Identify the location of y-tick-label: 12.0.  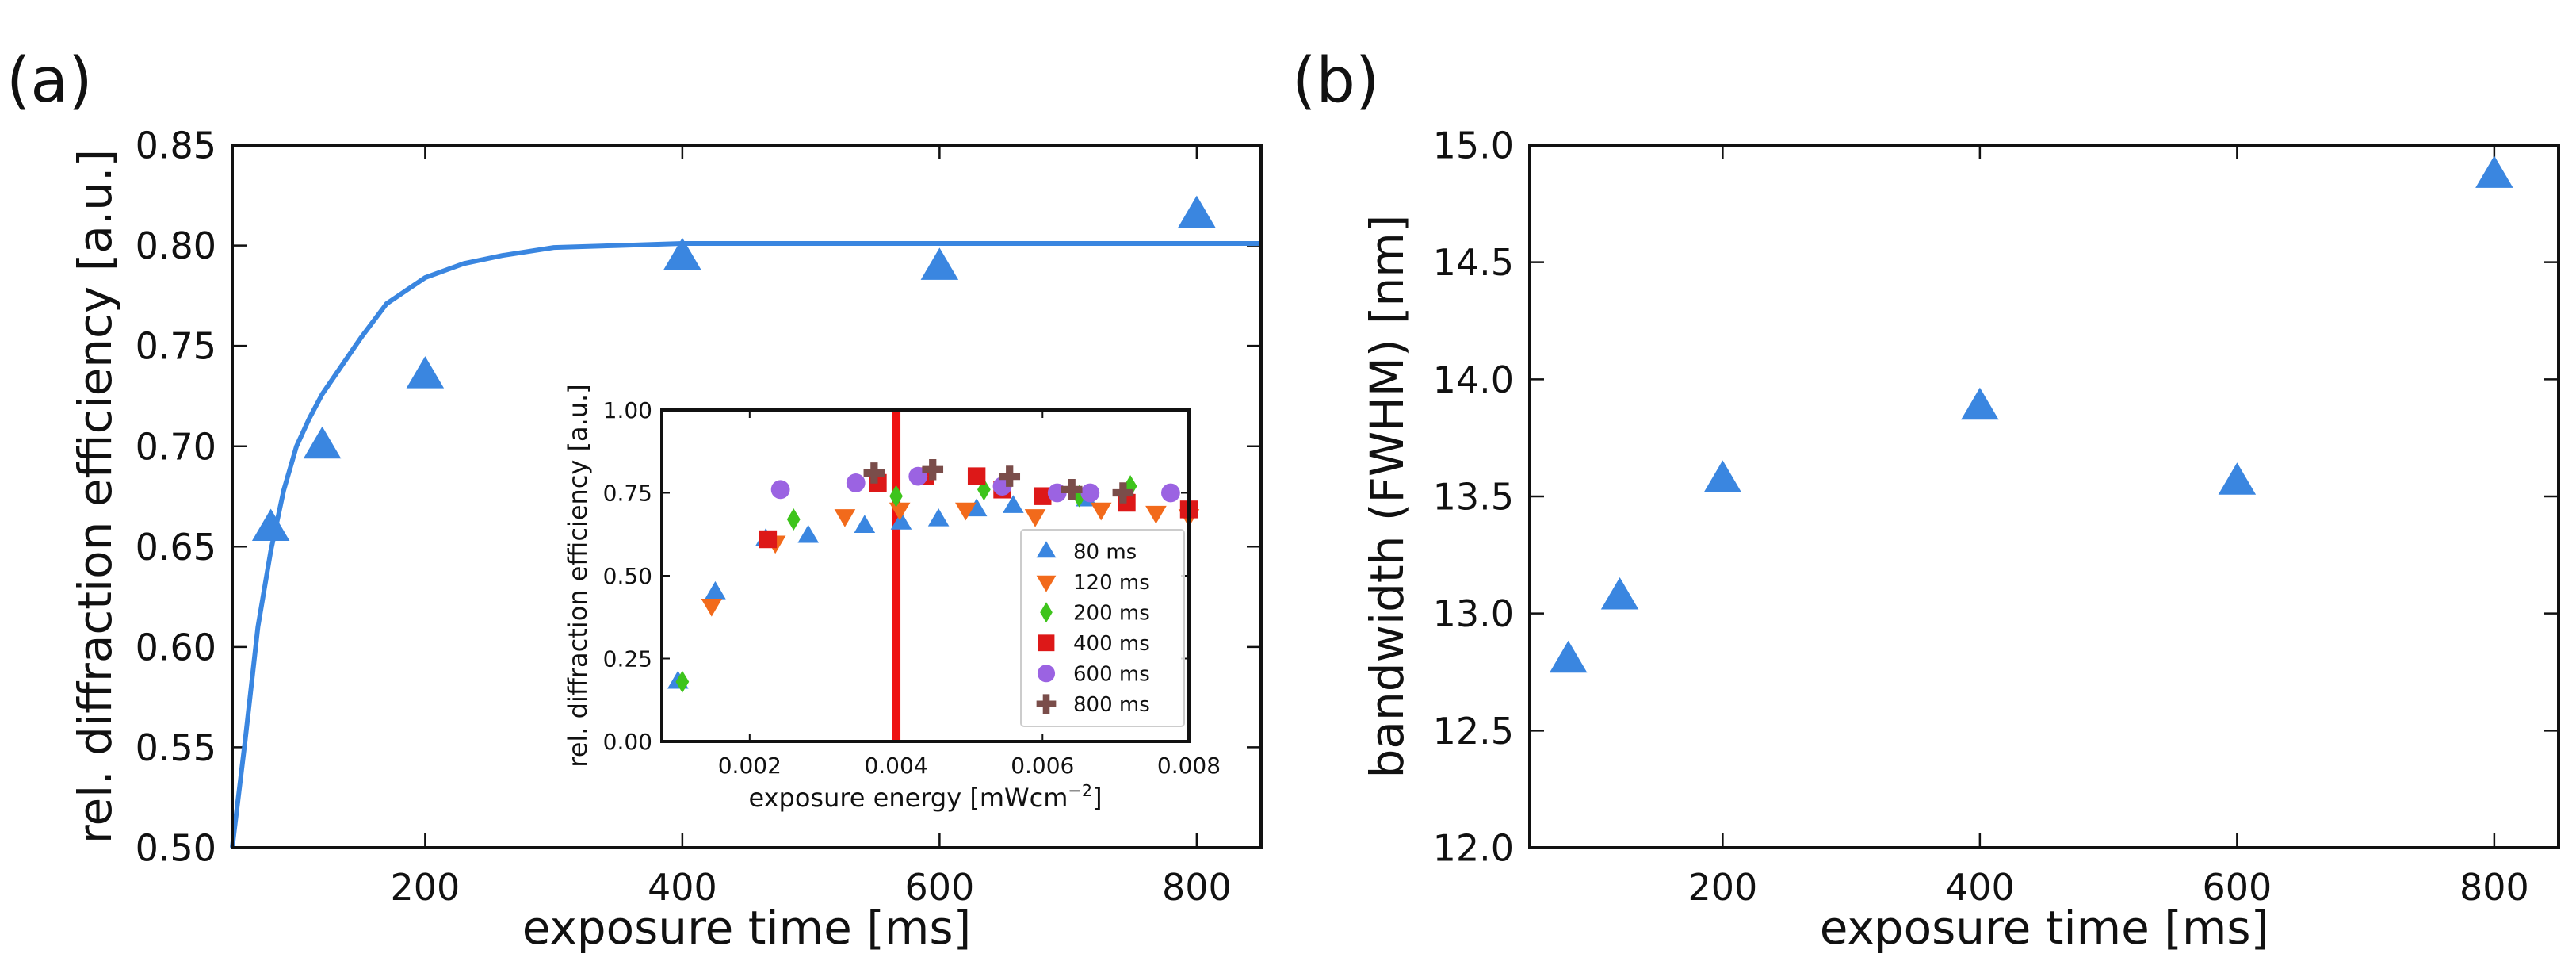
(1473, 848).